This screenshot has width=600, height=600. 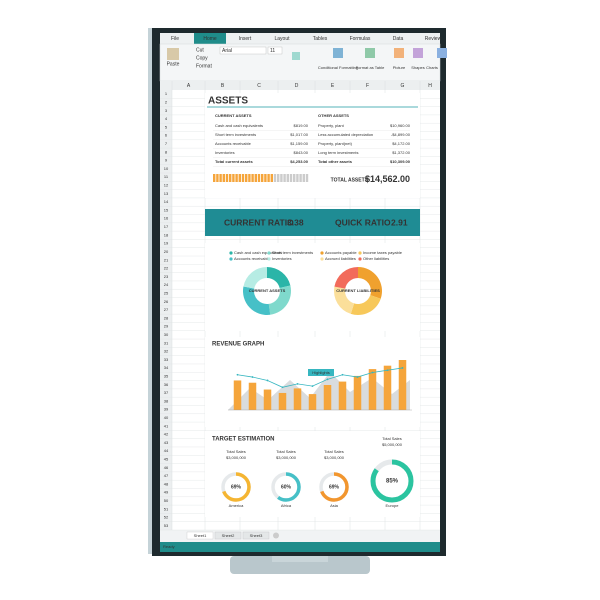 What do you see at coordinates (259, 86) in the screenshot?
I see `column-header: C` at bounding box center [259, 86].